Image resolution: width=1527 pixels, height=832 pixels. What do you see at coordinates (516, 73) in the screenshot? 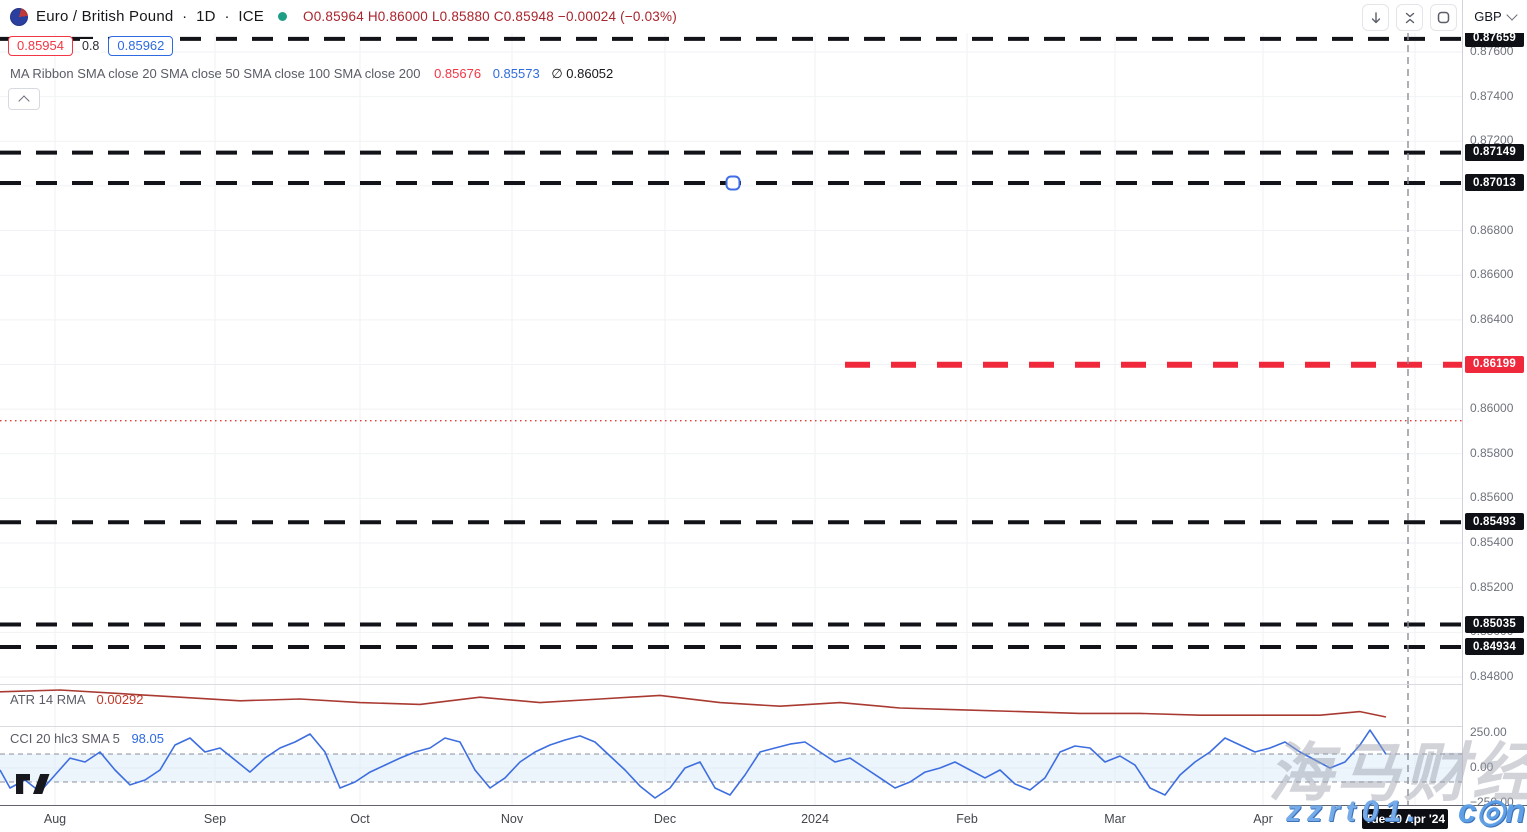
I see `sma50-value: 0.85573` at bounding box center [516, 73].